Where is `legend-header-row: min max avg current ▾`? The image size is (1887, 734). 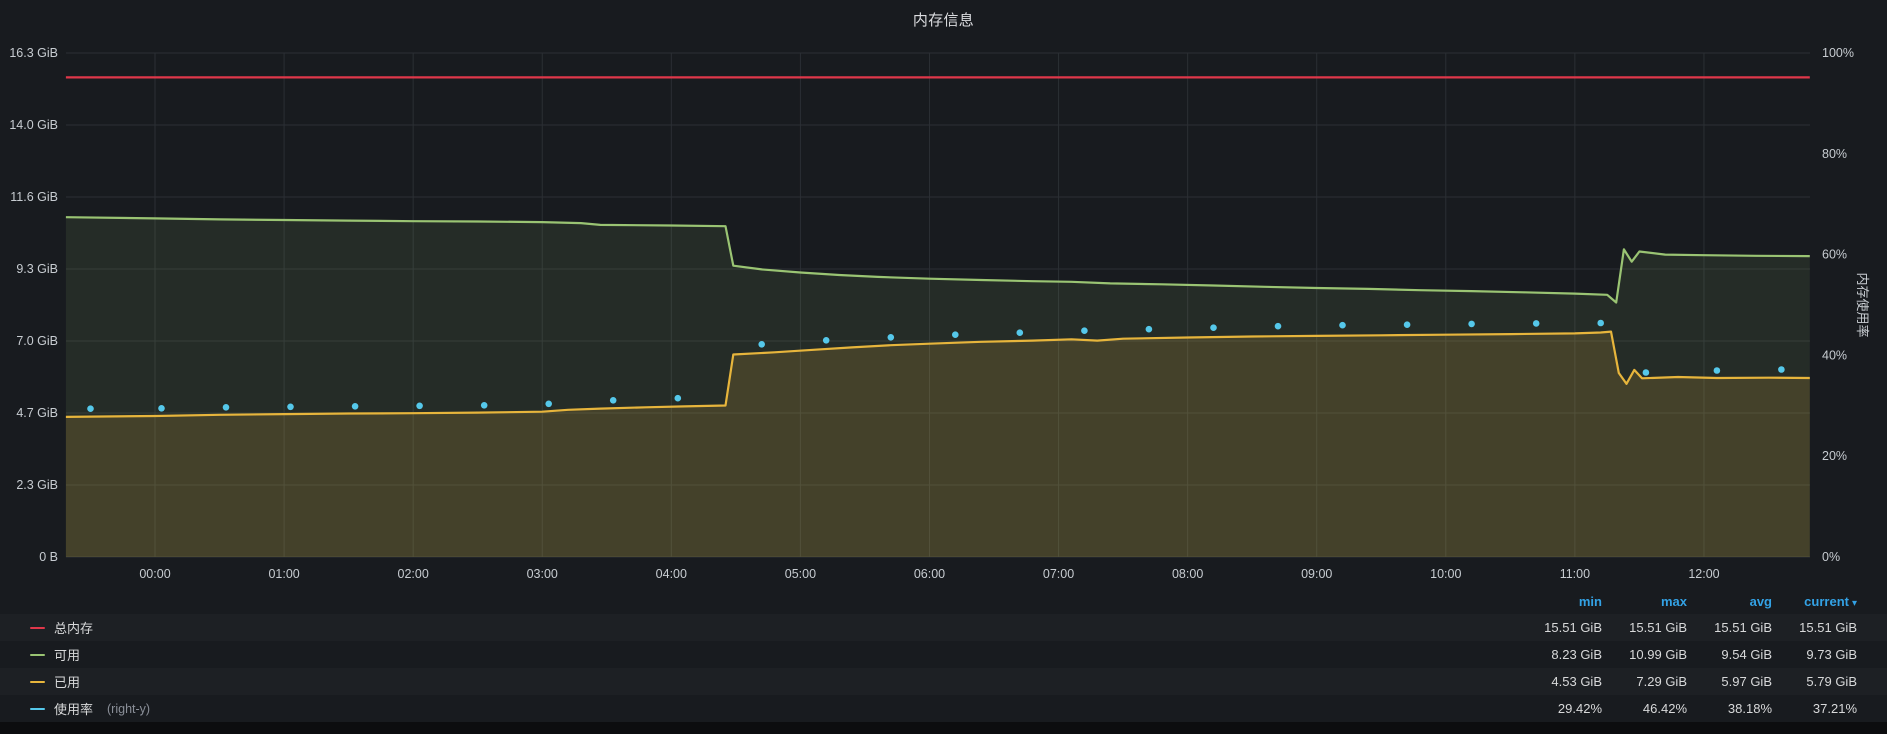 legend-header-row: min max avg current ▾ is located at coordinates (943, 601).